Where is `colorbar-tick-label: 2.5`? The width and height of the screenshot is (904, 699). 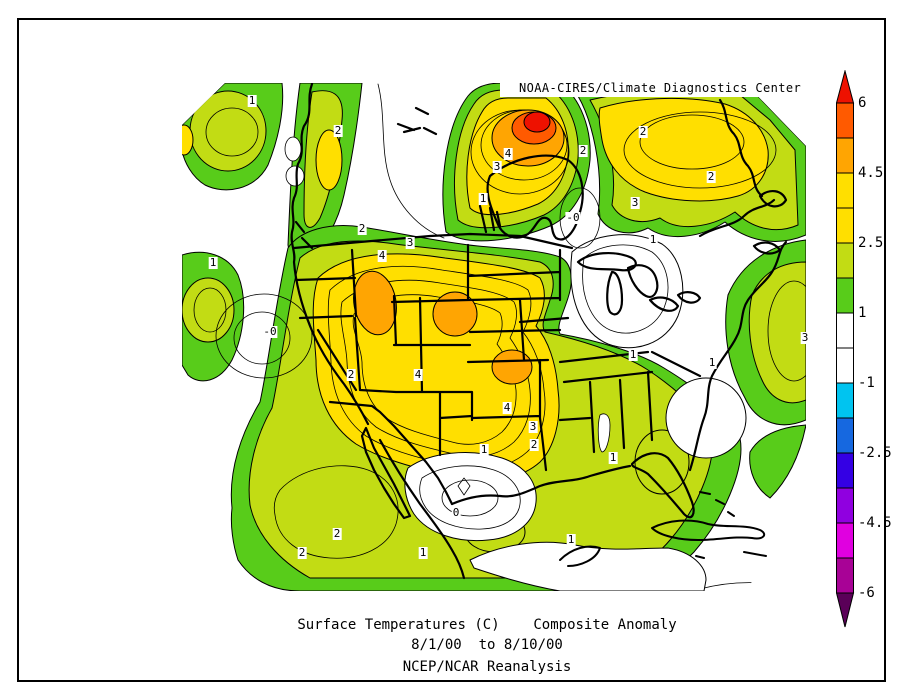
colorbar-tick-label: 2.5 is located at coordinates (871, 243).